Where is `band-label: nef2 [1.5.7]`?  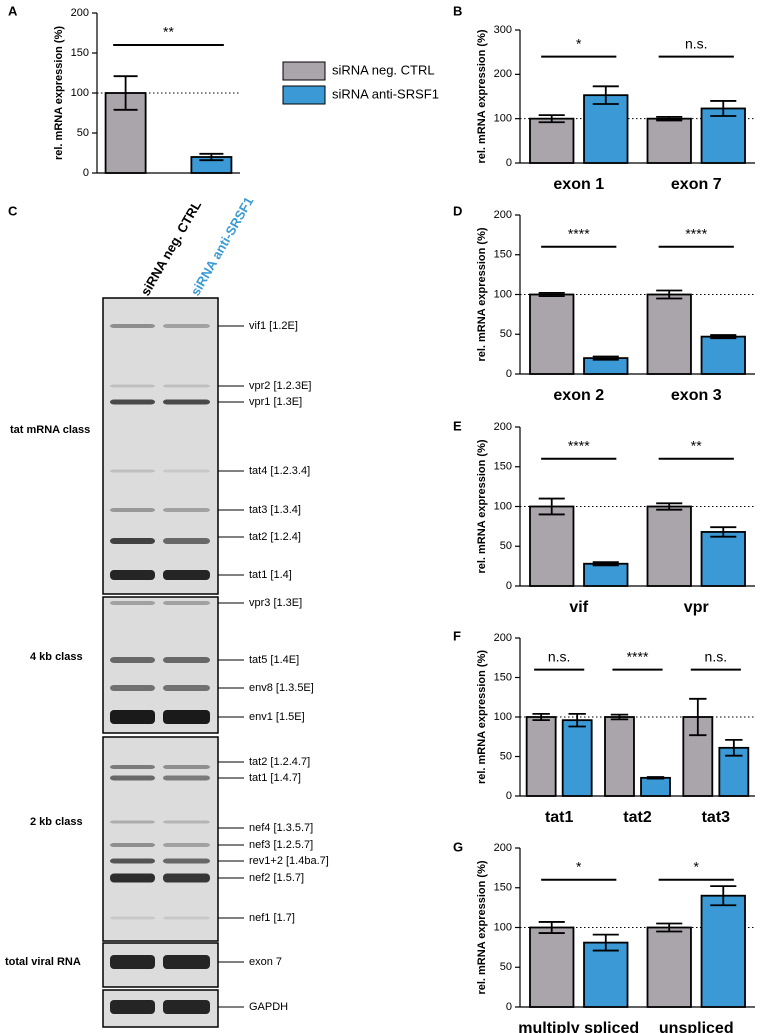 band-label: nef2 [1.5.7] is located at coordinates (276, 878).